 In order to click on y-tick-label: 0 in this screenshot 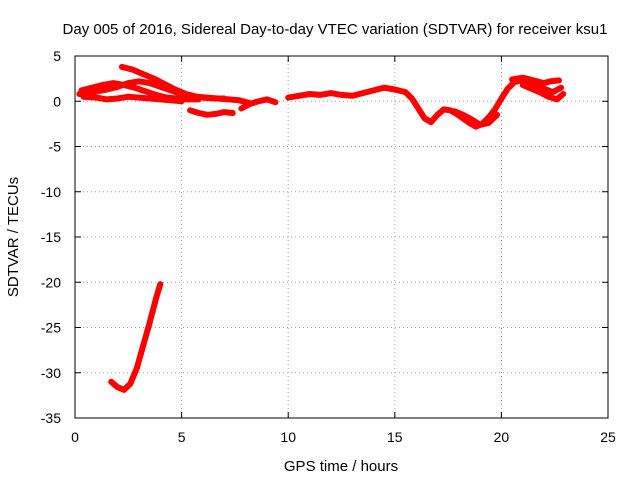, I will do `click(57, 101)`.